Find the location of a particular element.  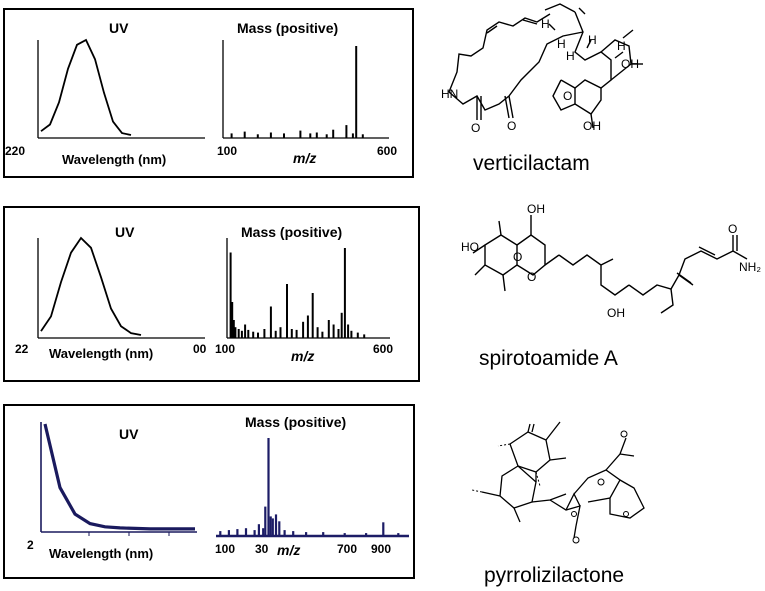

wl-min-tick: 22 is located at coordinates (22, 349).